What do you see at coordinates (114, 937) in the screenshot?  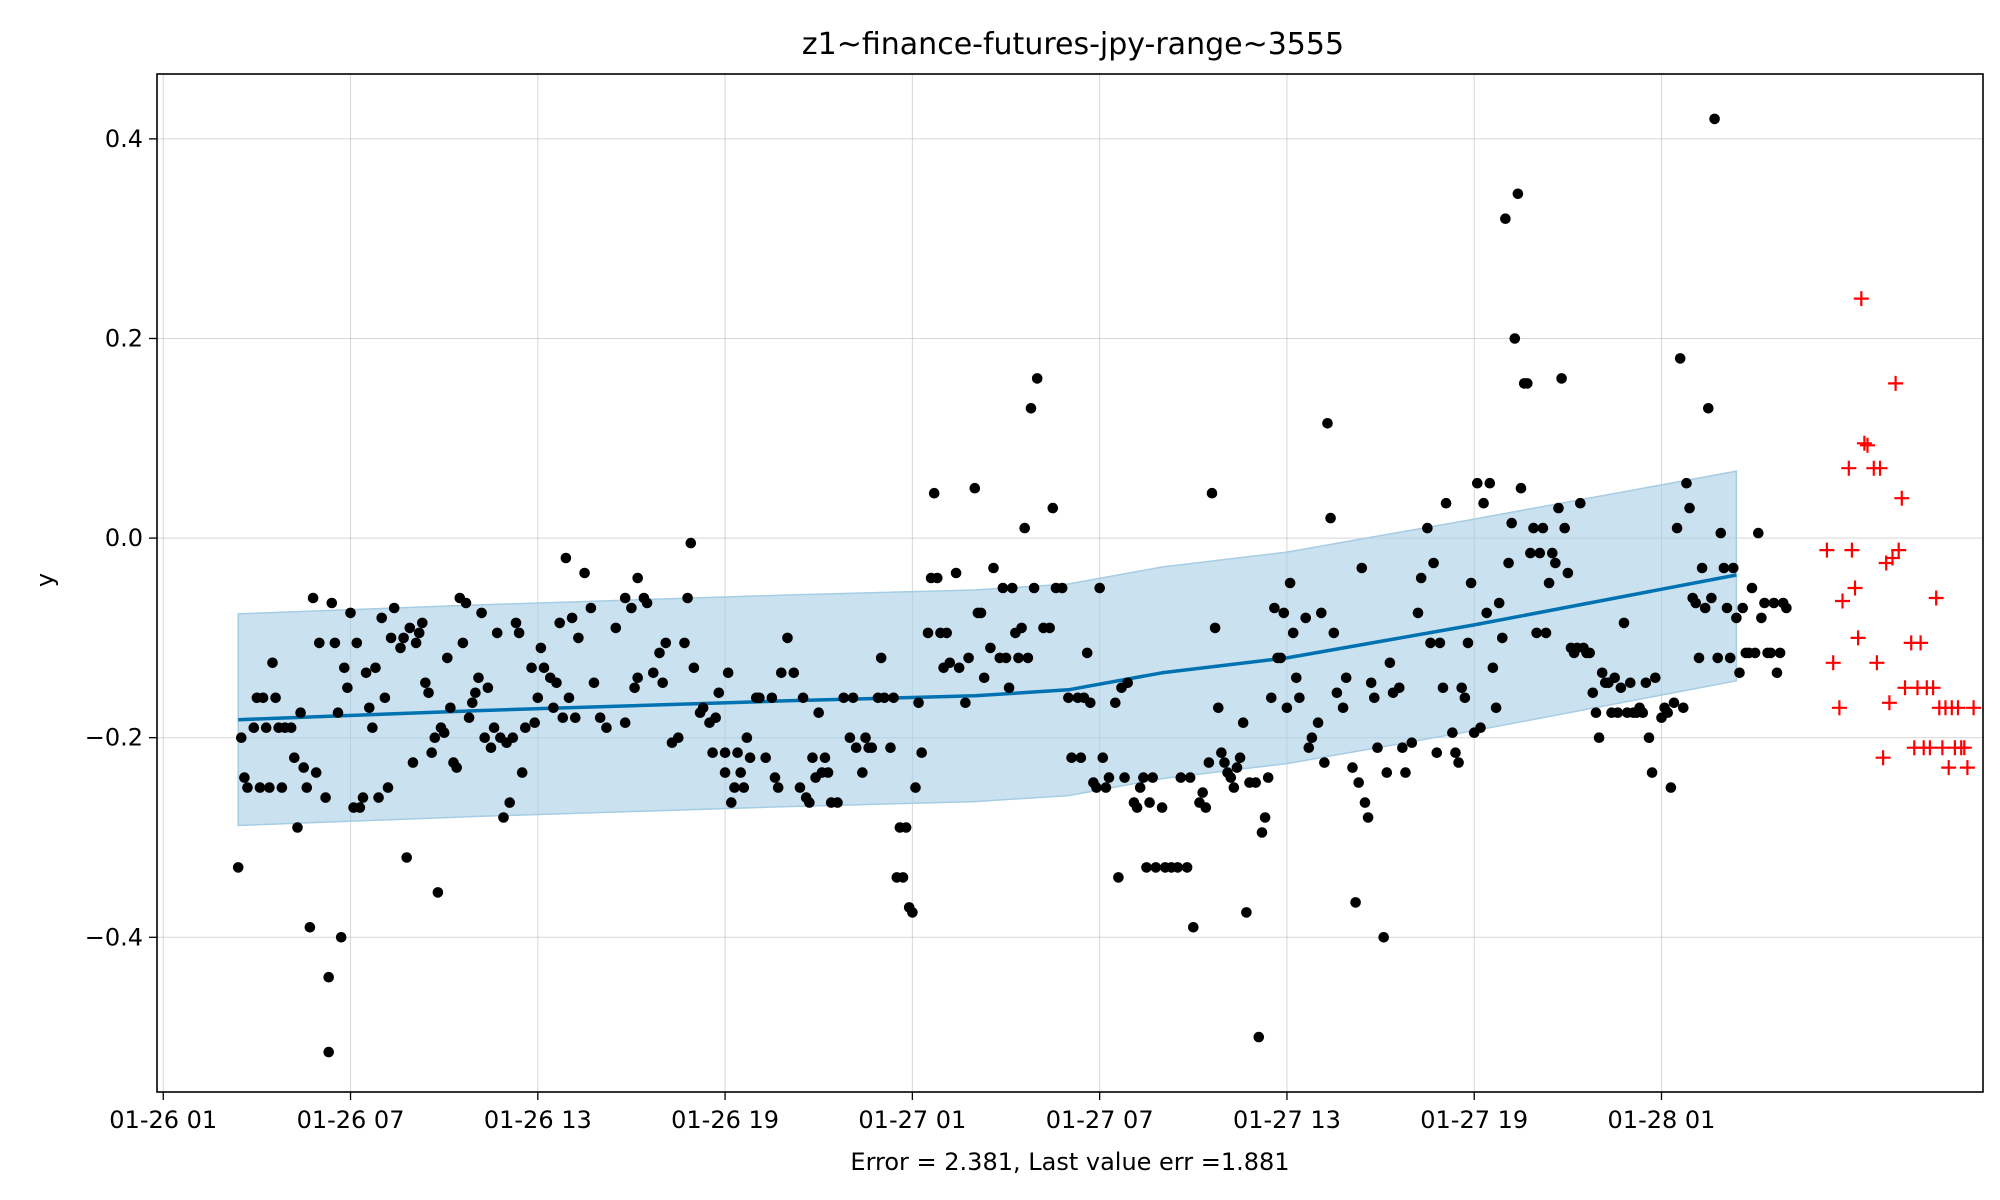 I see `y-tick-label: −0.4` at bounding box center [114, 937].